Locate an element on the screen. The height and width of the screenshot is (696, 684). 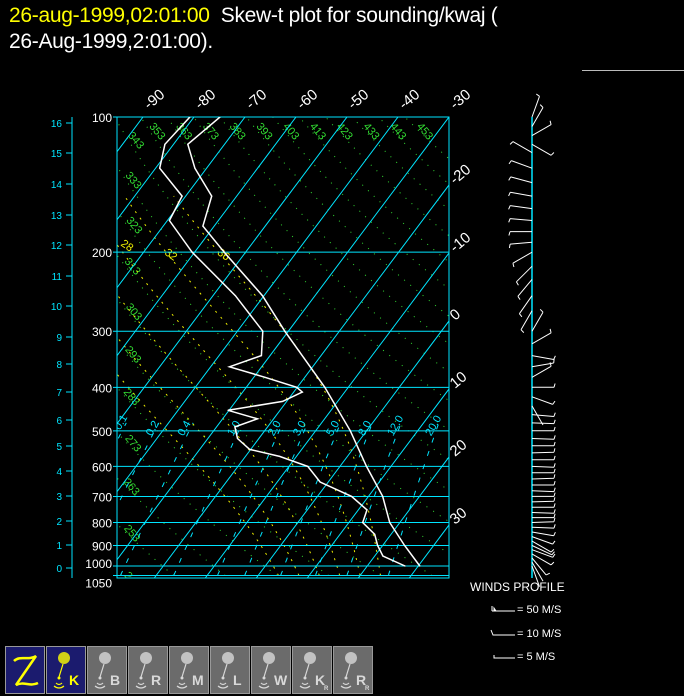
height-label: 10 is located at coordinates (57, 307).